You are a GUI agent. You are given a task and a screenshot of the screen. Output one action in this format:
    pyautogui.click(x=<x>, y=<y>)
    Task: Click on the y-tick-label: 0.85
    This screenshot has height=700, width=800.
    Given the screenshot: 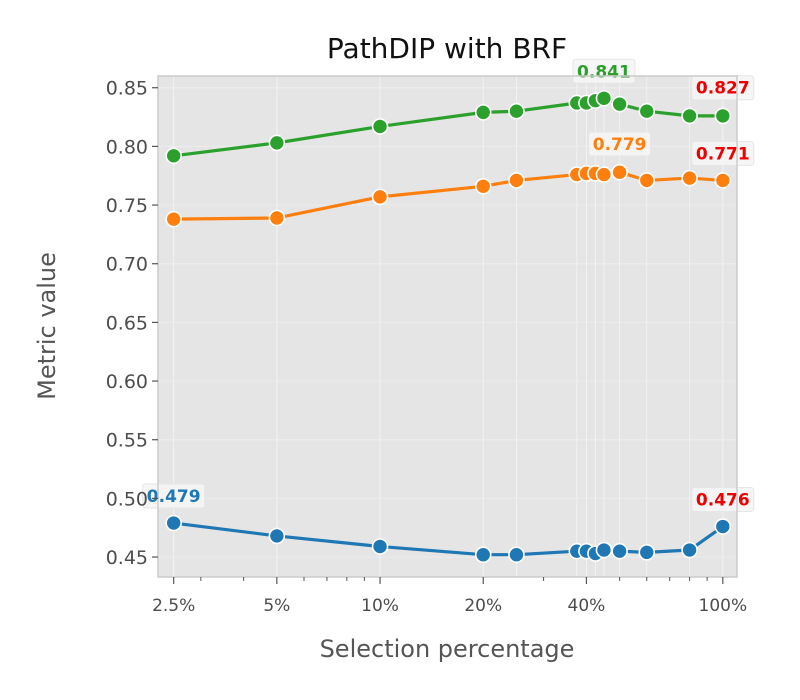 What is the action you would take?
    pyautogui.click(x=127, y=89)
    